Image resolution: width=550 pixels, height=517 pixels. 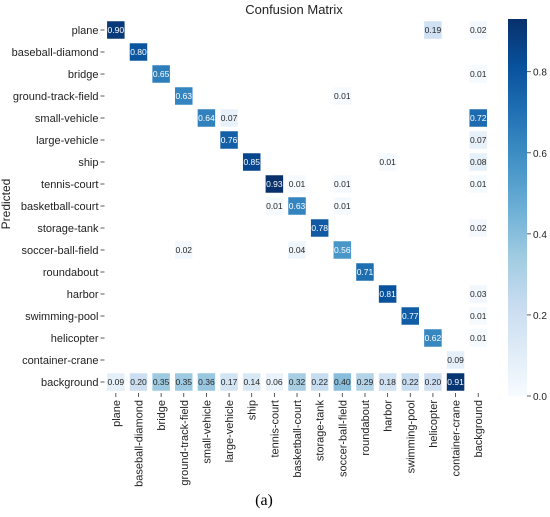 I want to click on colorbar-tick-label: 0.0, so click(x=540, y=397).